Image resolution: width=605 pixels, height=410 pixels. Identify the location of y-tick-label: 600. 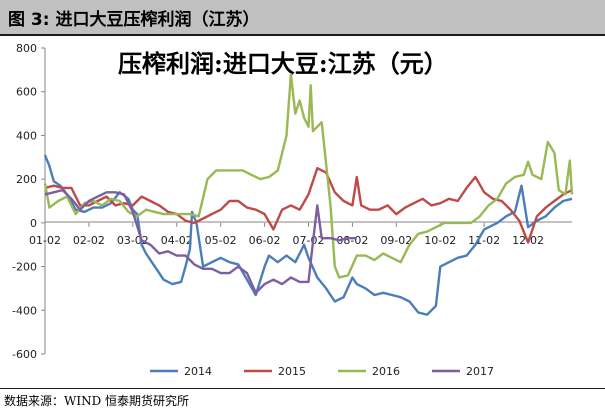
(26, 92).